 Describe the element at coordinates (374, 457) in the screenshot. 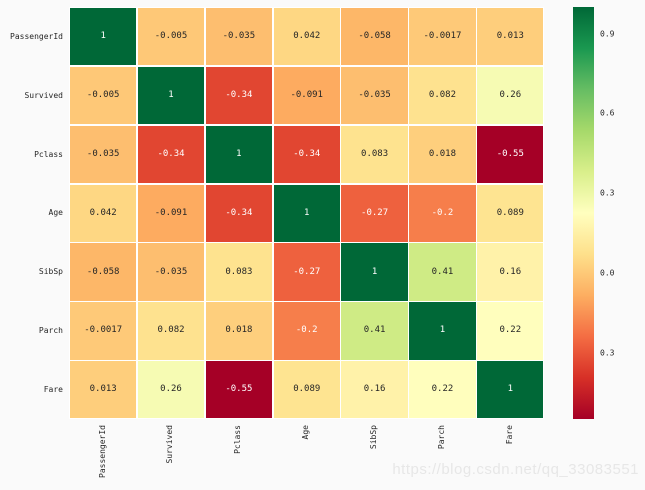

I see `x-tick-label: SibSp` at that location.